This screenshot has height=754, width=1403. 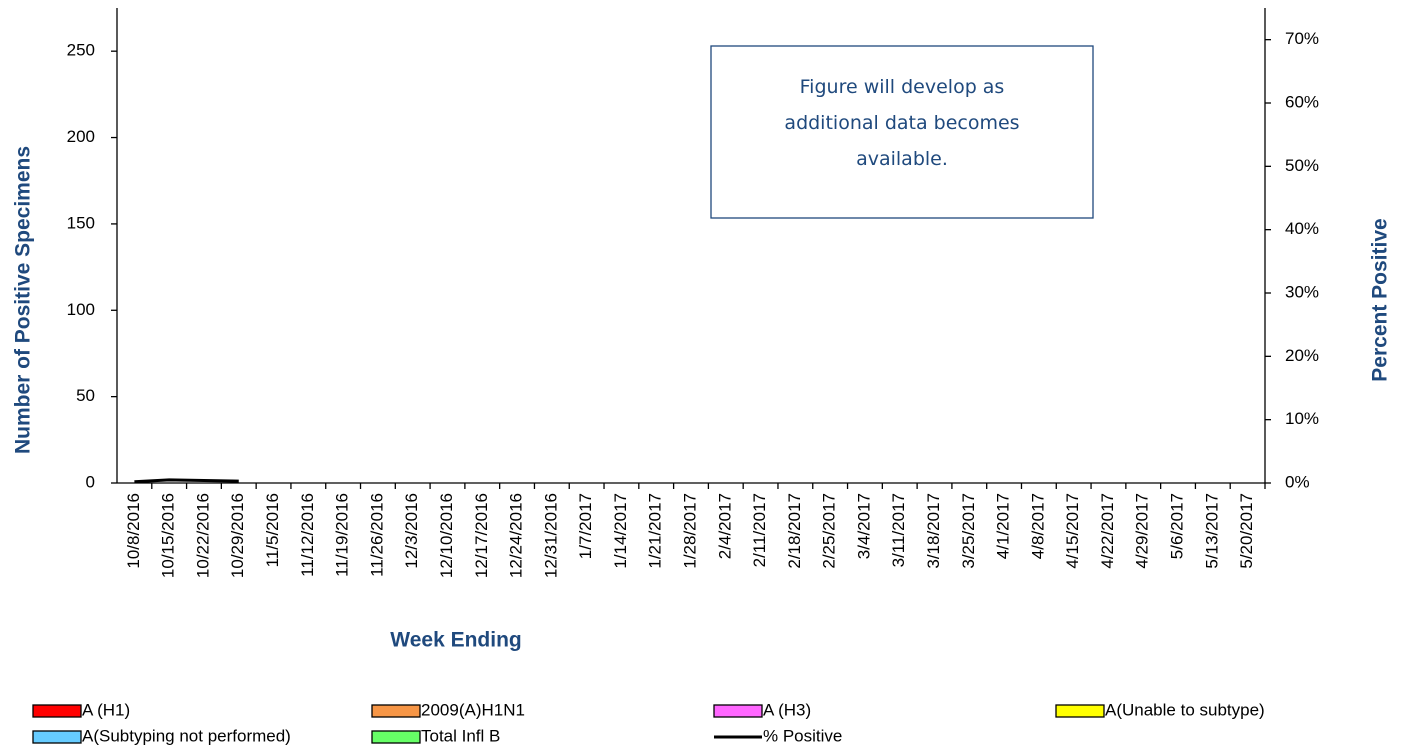 I want to click on y2-tick-label: 50%, so click(x=1302, y=165).